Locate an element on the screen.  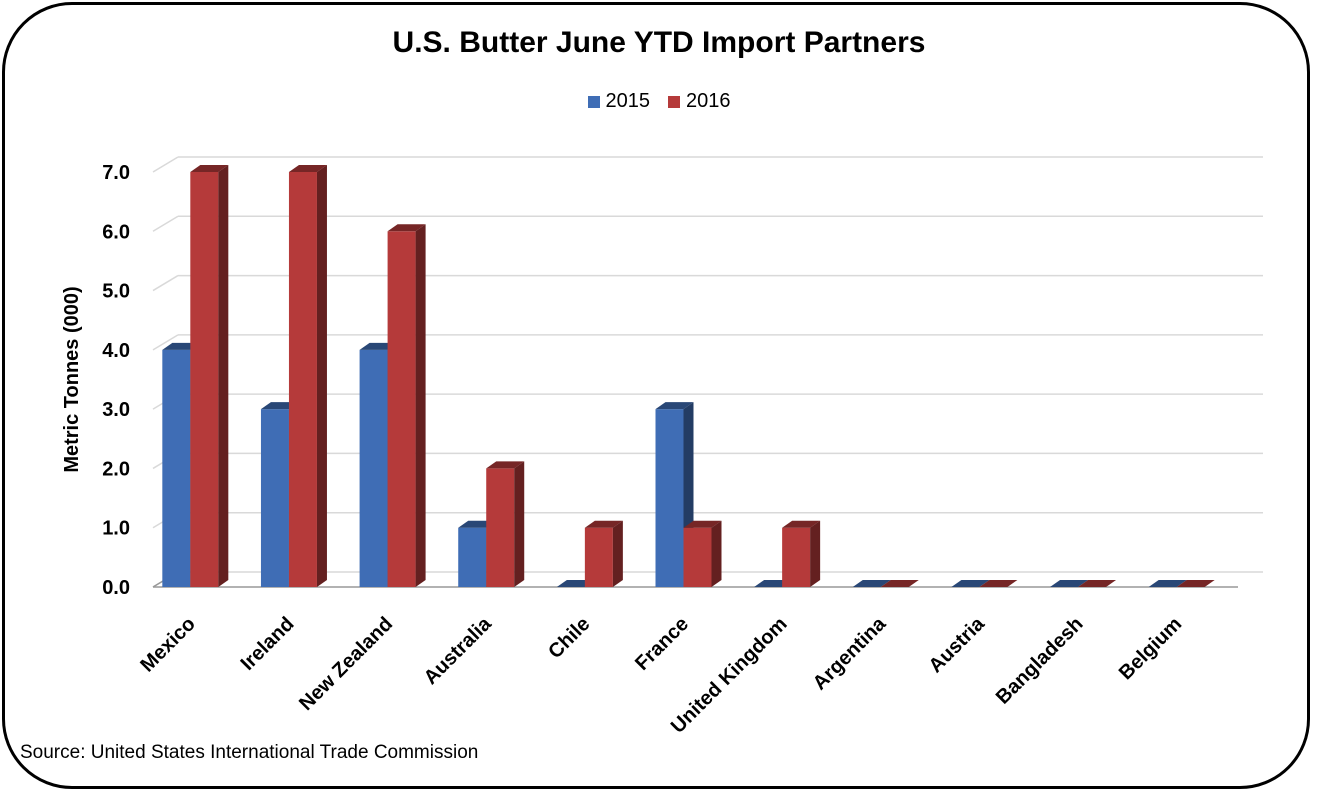
y-tick-label: 6.0 is located at coordinates (116, 232).